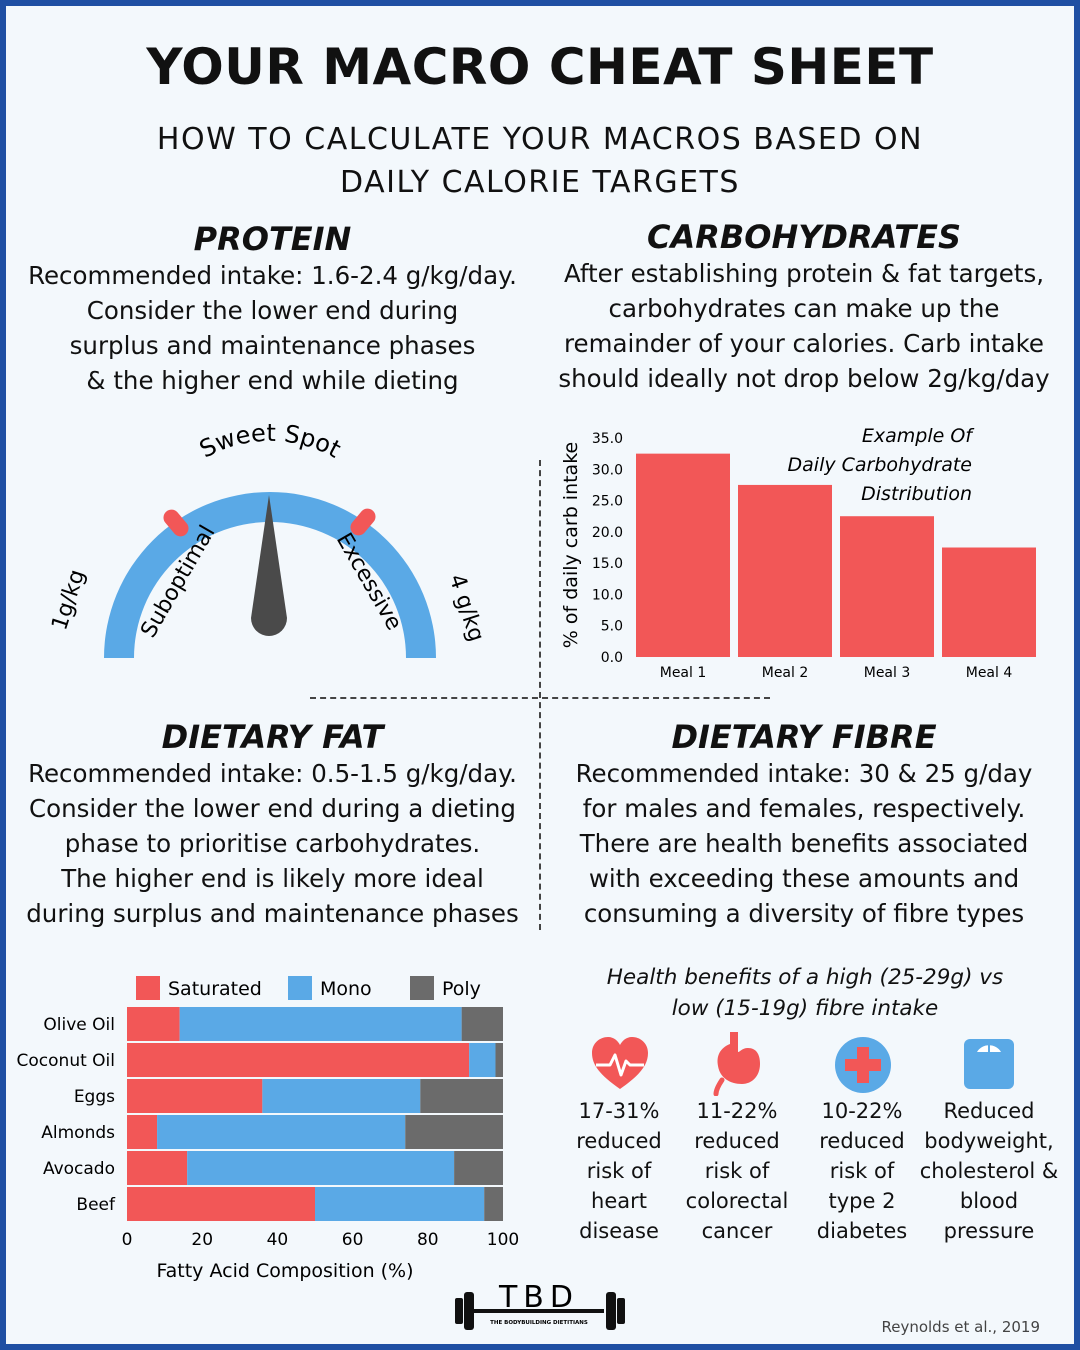  Describe the element at coordinates (607, 502) in the screenshot. I see `carb-chart-ytick: 25.0` at that location.